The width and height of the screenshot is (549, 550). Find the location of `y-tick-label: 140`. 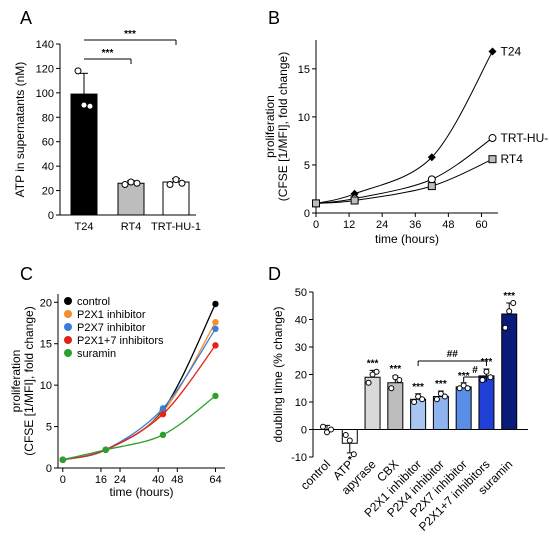

y-tick-label: 140 is located at coordinates (45, 45).